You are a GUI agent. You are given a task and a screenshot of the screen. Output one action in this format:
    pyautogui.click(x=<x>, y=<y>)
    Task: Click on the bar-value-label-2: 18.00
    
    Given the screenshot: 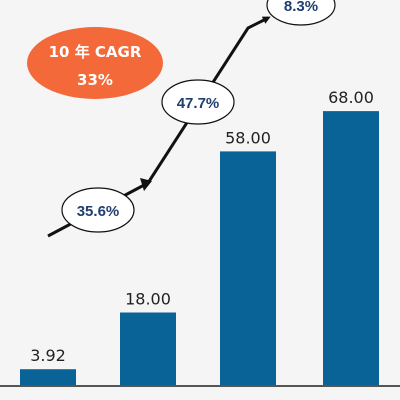 What is the action you would take?
    pyautogui.click(x=148, y=299)
    